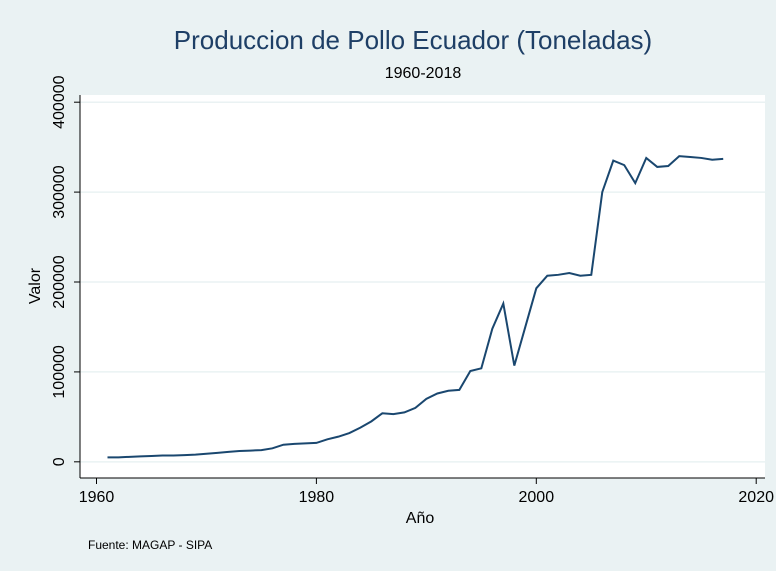  I want to click on y-tick-label: 300000, so click(59, 191).